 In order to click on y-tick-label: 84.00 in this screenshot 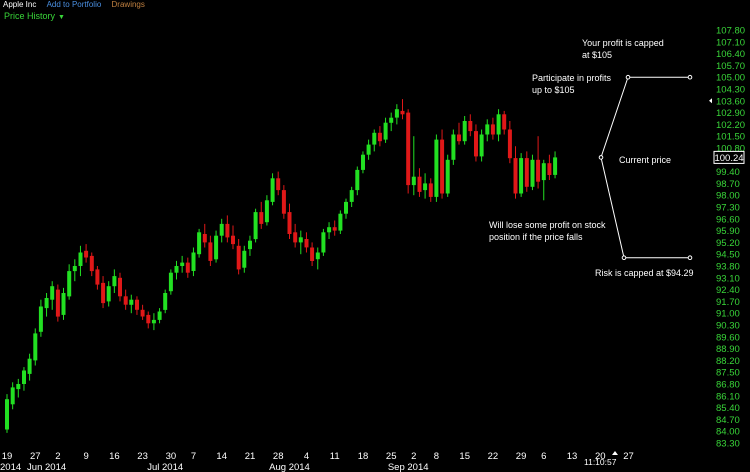, I will do `click(728, 432)`.